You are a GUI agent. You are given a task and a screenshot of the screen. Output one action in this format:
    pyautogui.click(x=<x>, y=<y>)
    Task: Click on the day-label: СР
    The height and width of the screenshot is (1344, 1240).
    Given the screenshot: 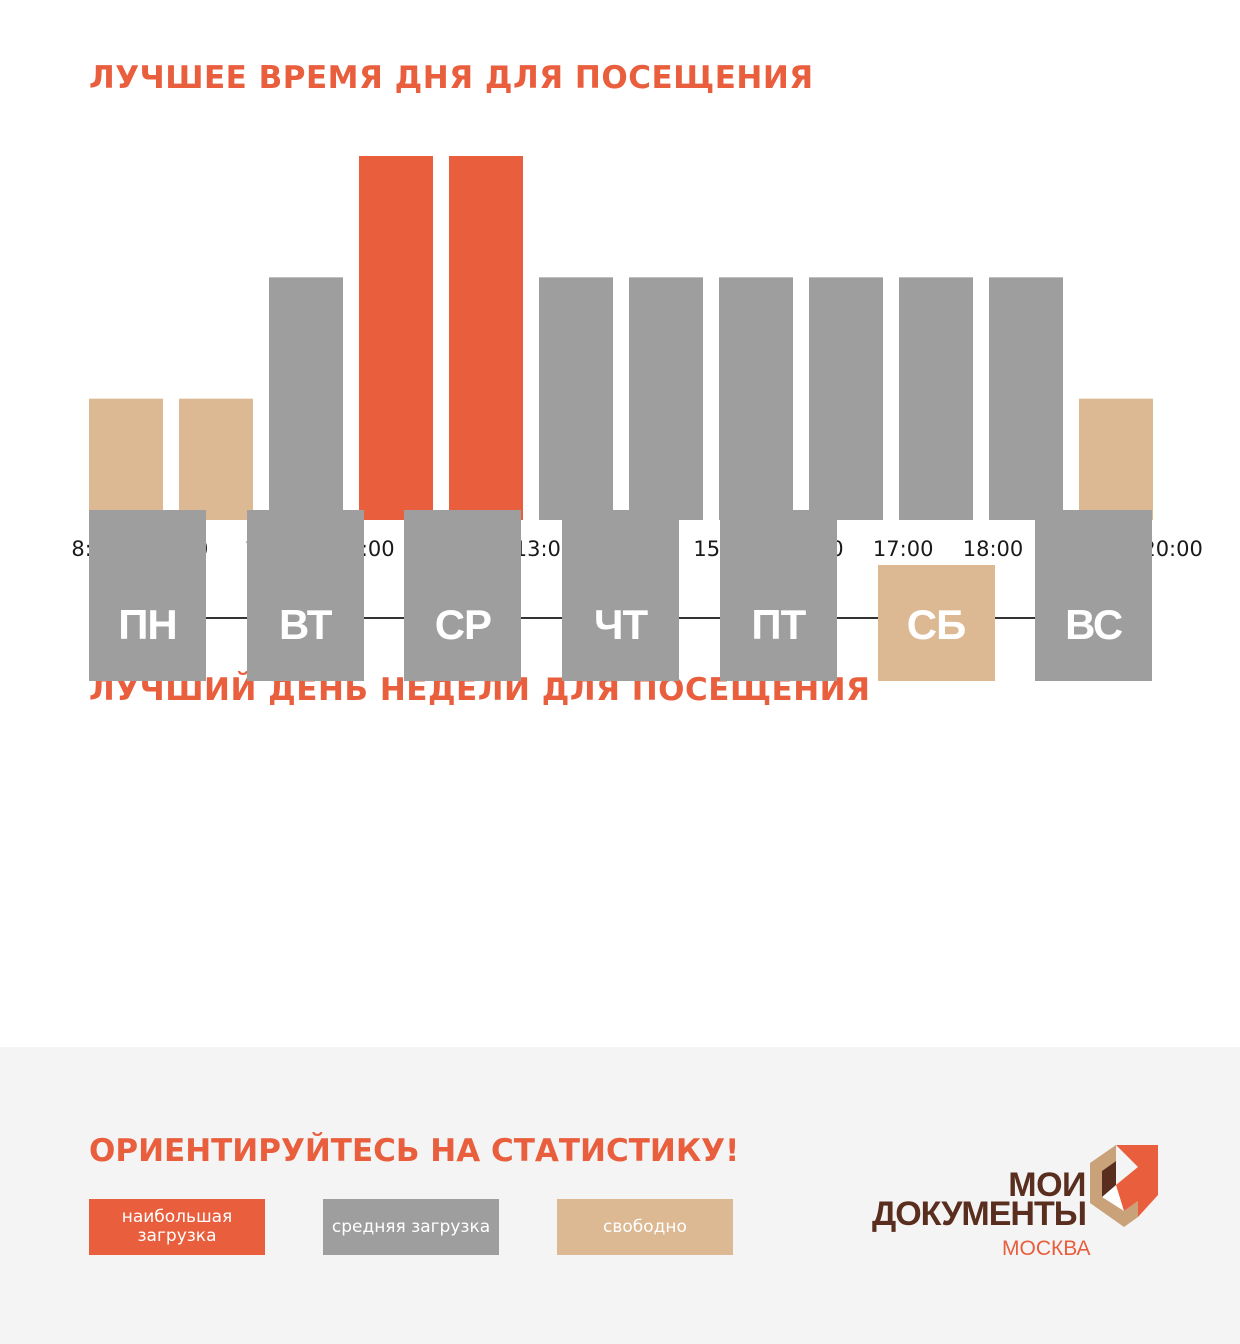 What is the action you would take?
    pyautogui.click(x=463, y=624)
    